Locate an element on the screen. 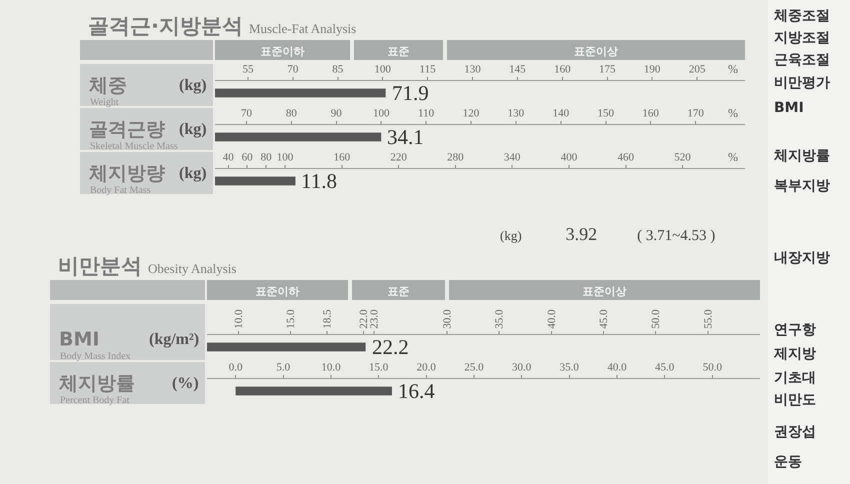 Image resolution: width=850 pixels, height=484 pixels. x-tick-label: 140 is located at coordinates (561, 114).